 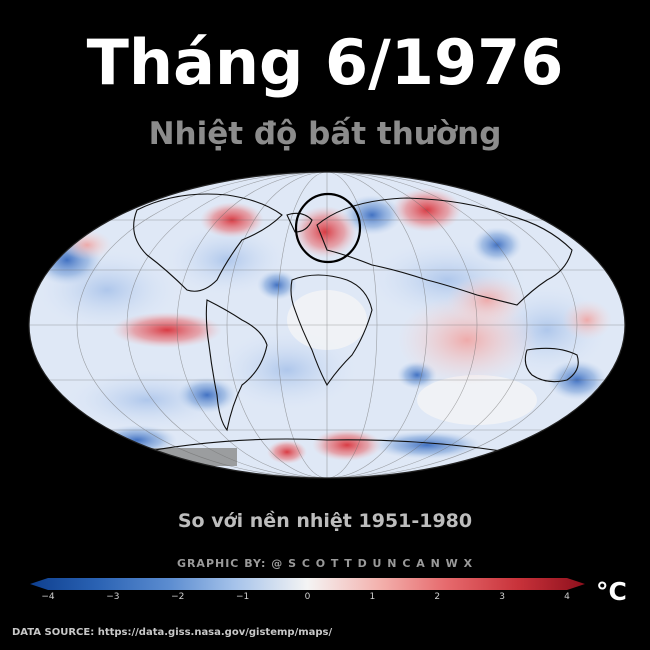 What do you see at coordinates (611, 591) in the screenshot?
I see `colorbar-unit: °C` at bounding box center [611, 591].